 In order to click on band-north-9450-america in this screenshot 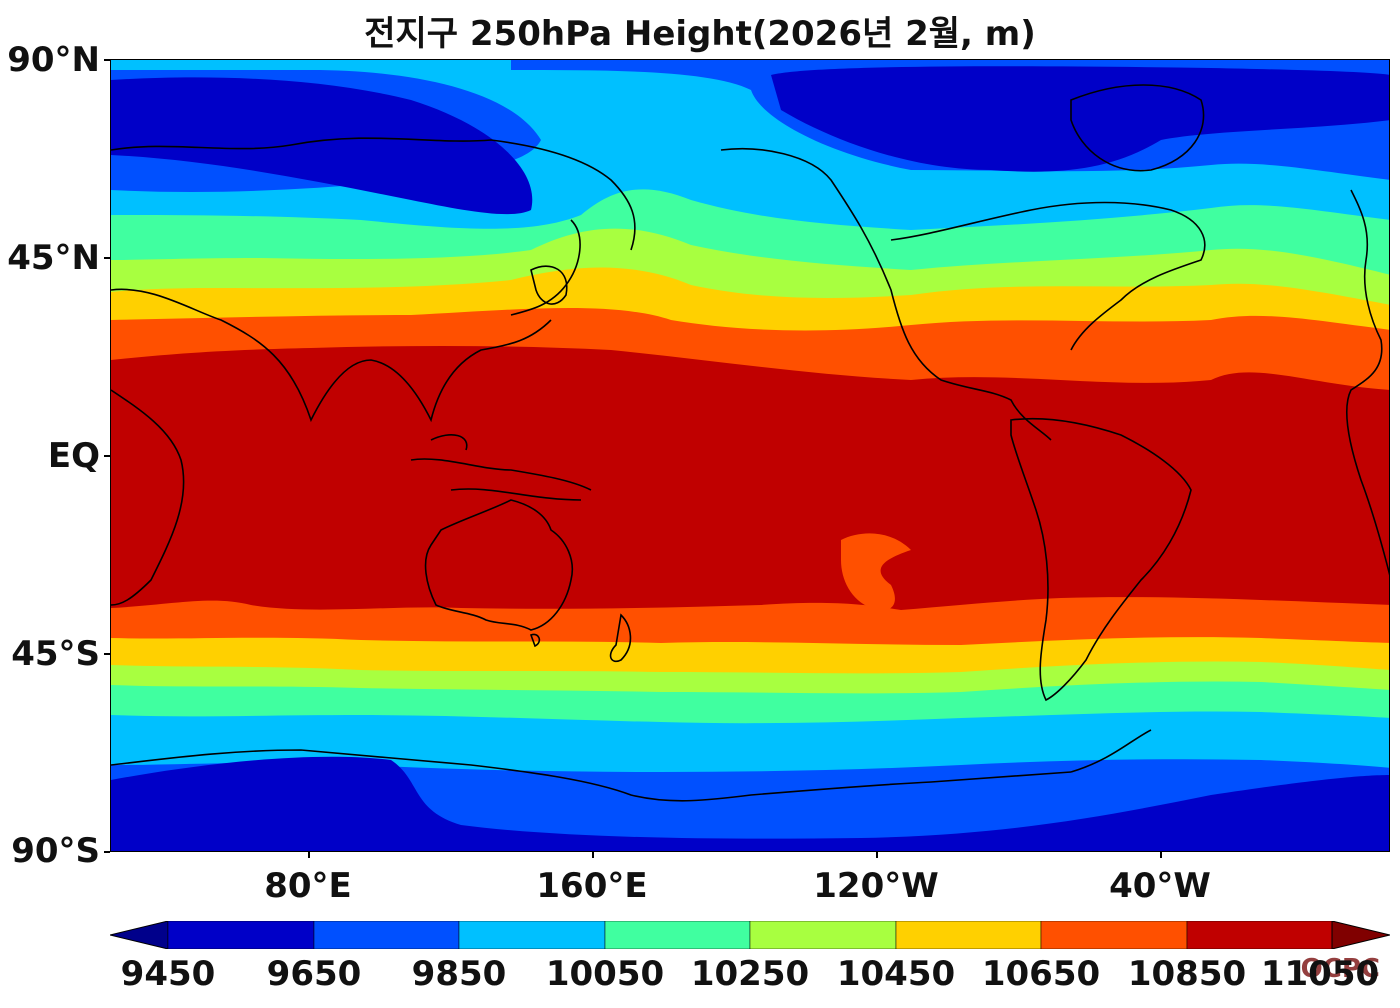, I will do `click(1080, 119)`.